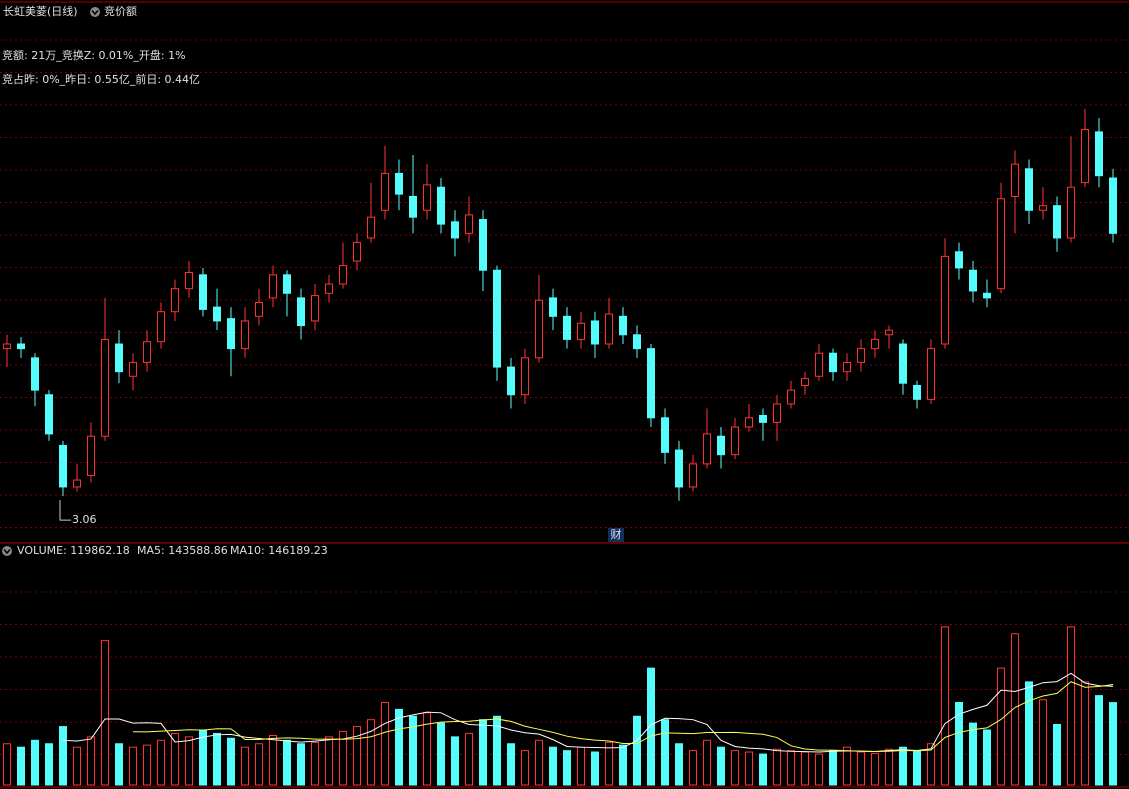 The height and width of the screenshot is (789, 1129). I want to click on marker-label: 财, so click(616, 534).